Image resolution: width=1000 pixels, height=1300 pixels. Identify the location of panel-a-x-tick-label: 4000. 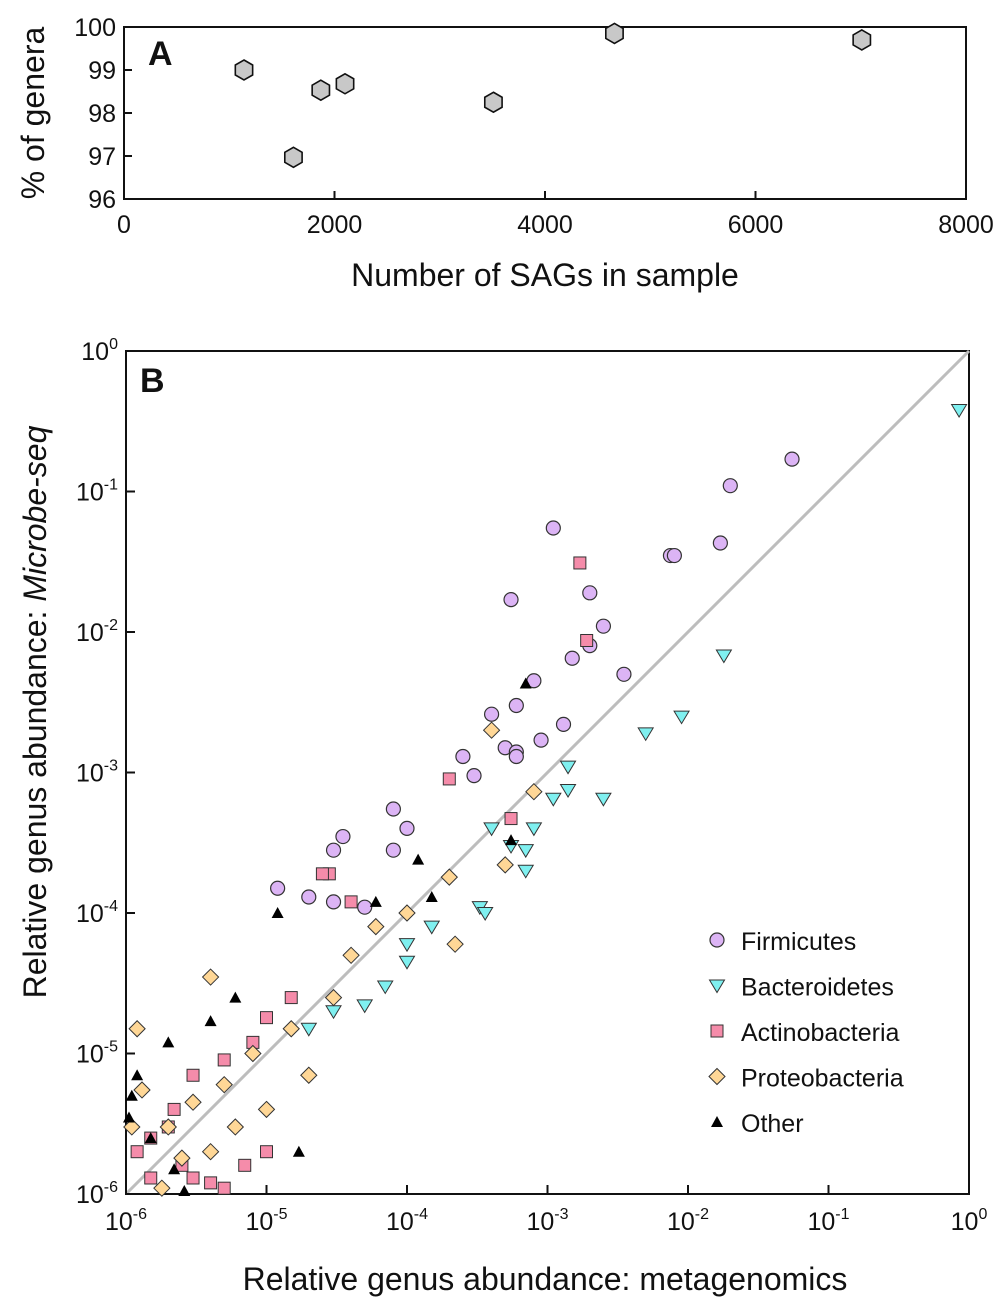
(545, 225).